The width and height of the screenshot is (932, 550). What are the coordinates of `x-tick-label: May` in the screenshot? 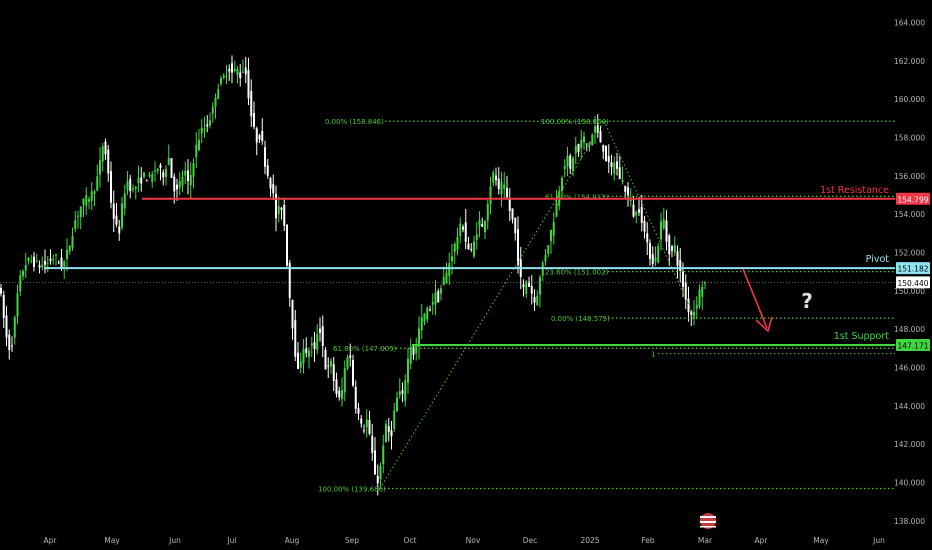 It's located at (112, 540).